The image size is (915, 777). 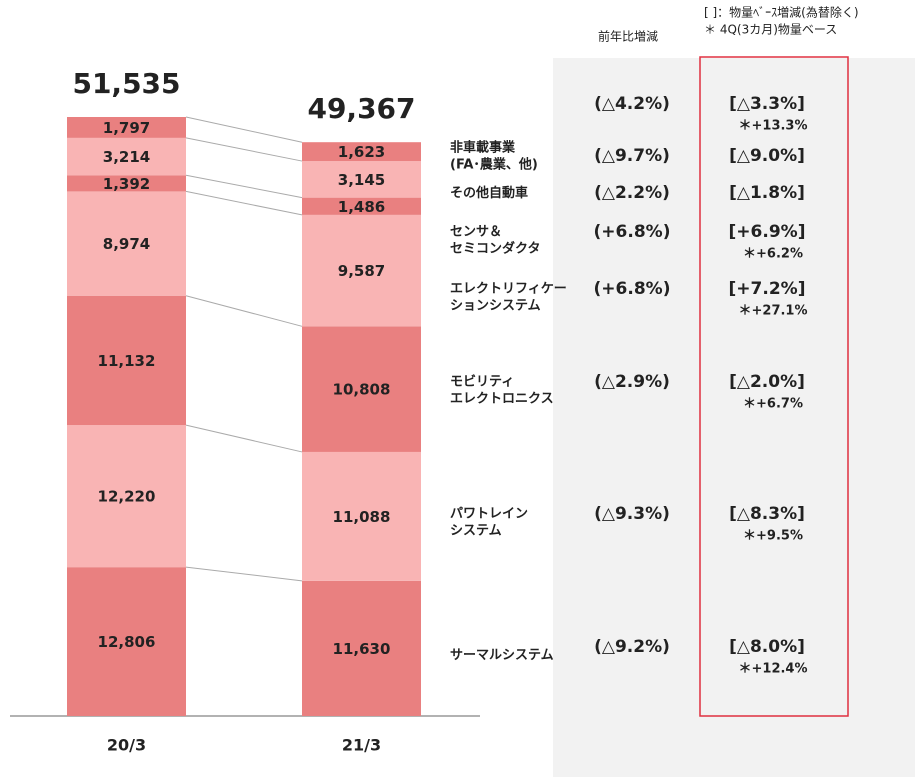 I want to click on segment-name-line: その他自動車, so click(x=489, y=193).